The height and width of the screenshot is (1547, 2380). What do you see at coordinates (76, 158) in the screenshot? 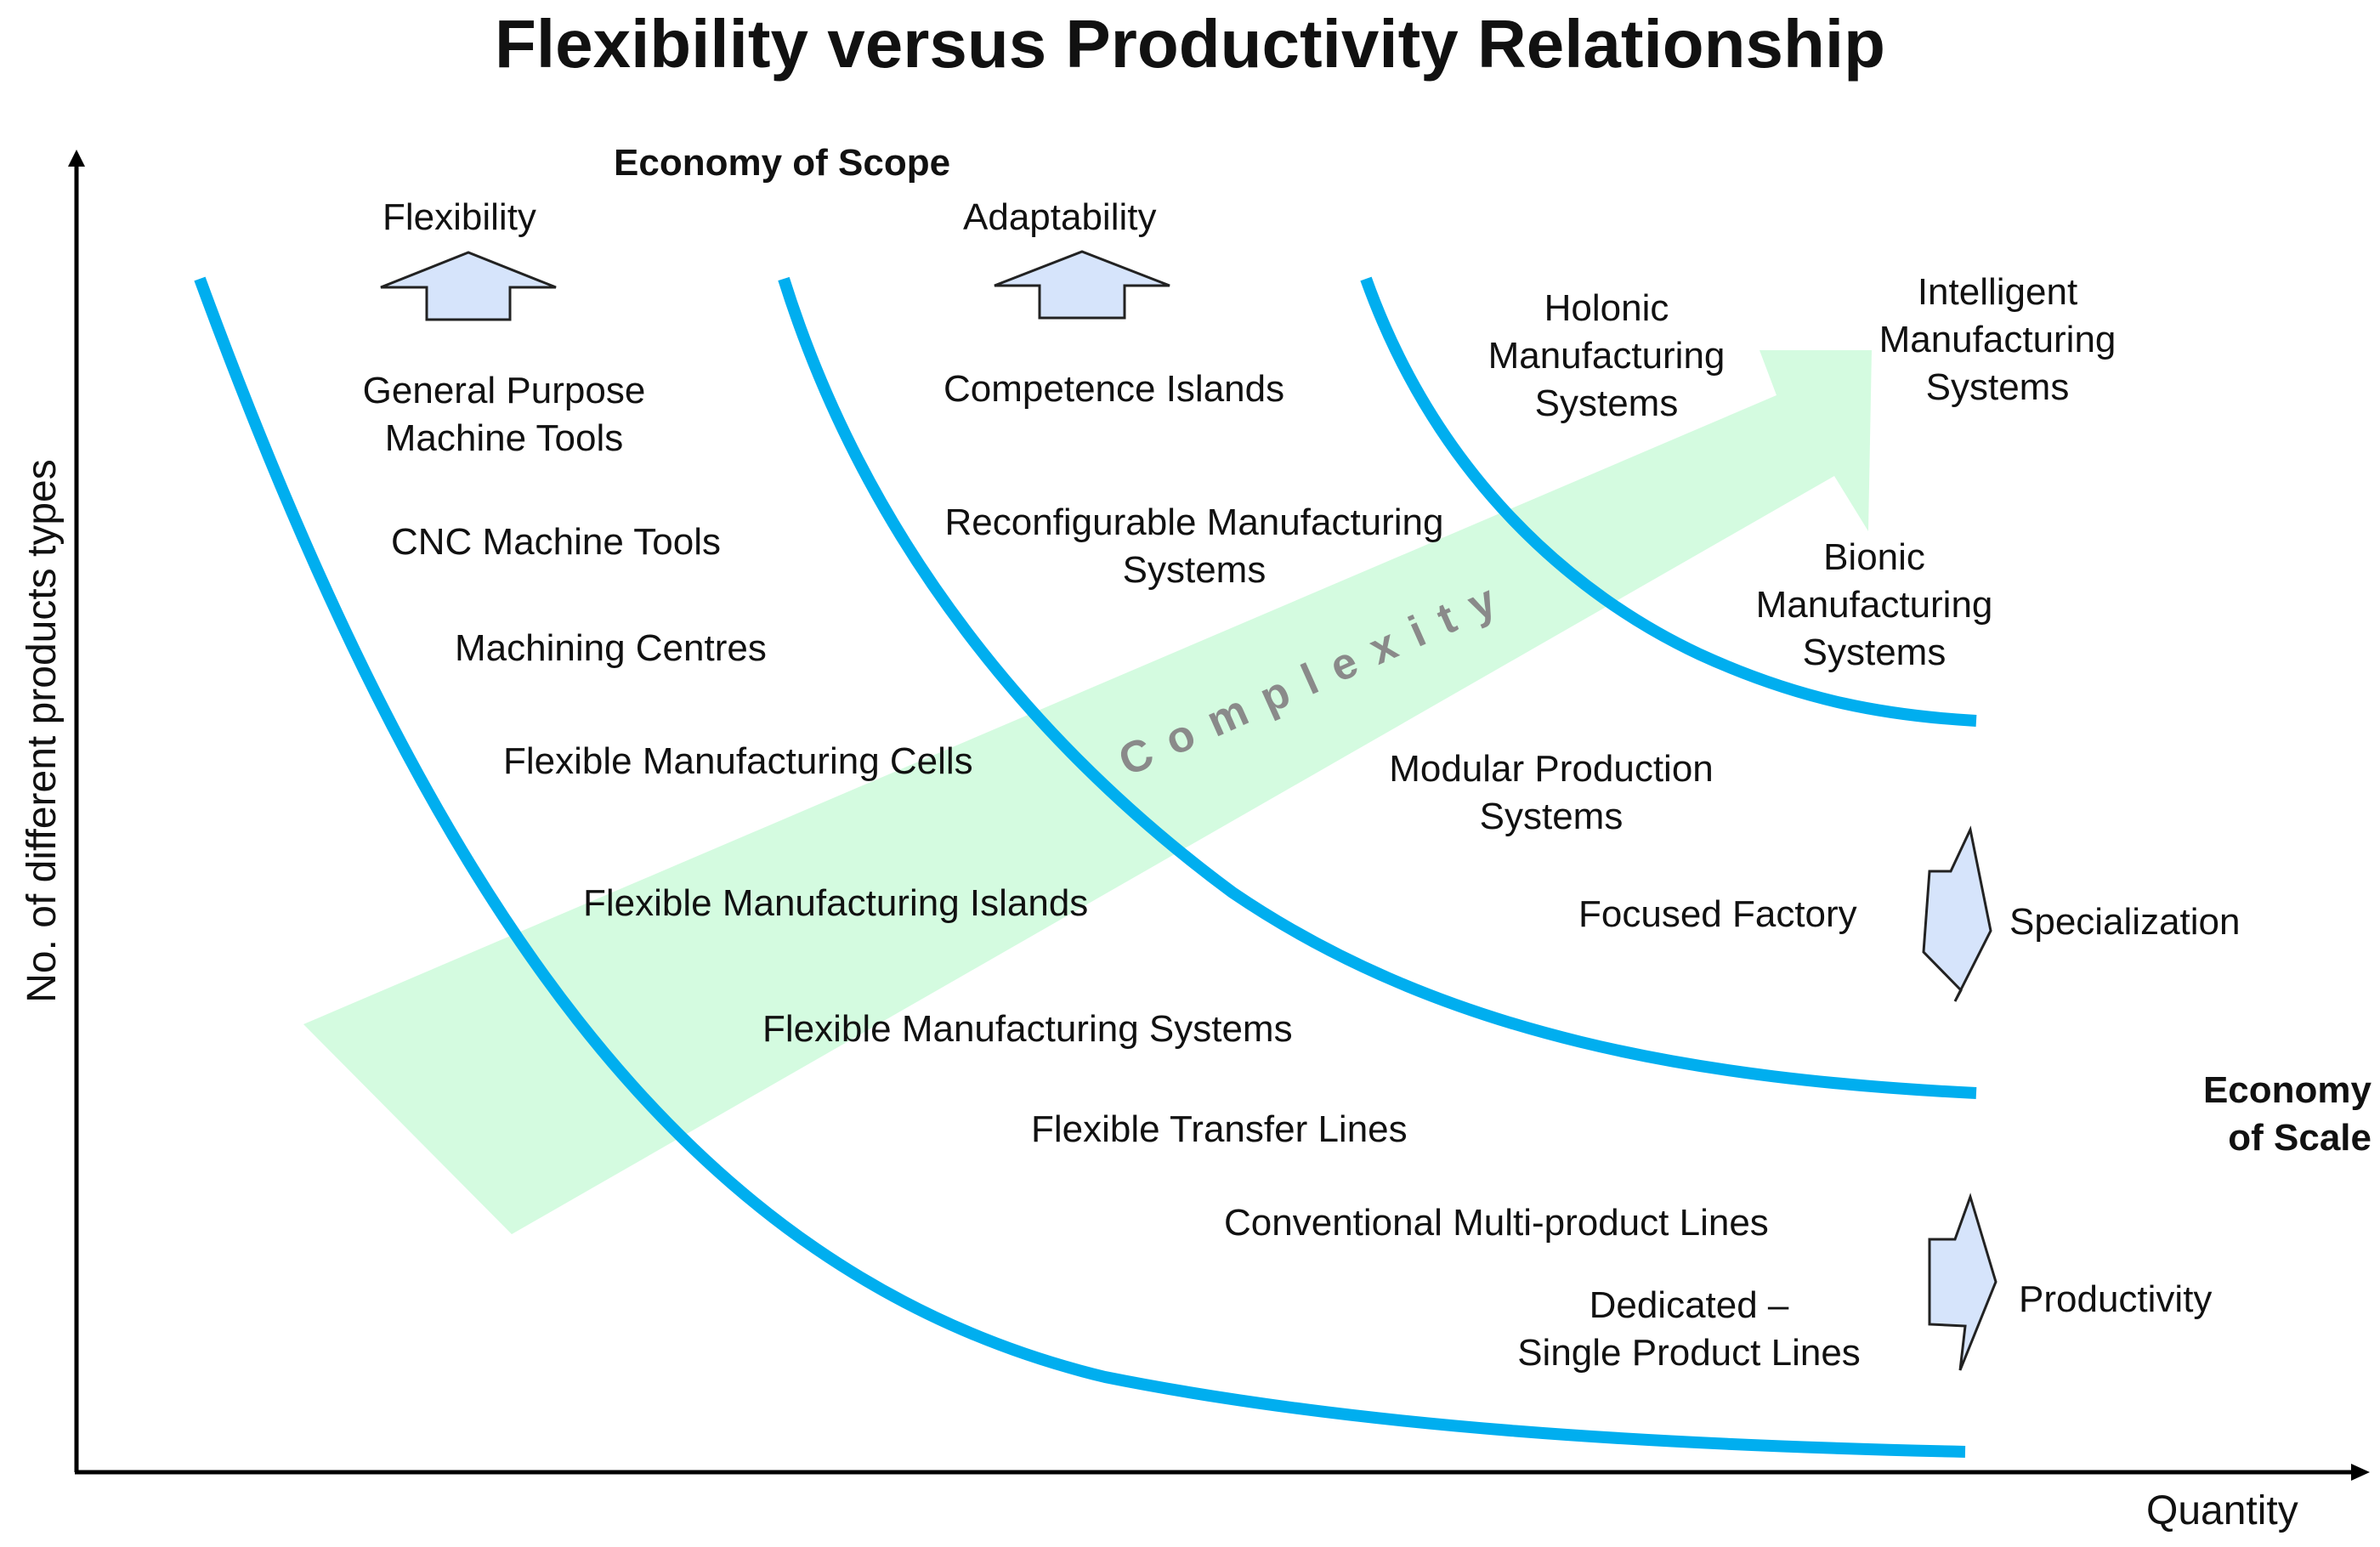
I see `y-axis-arrowhead` at bounding box center [76, 158].